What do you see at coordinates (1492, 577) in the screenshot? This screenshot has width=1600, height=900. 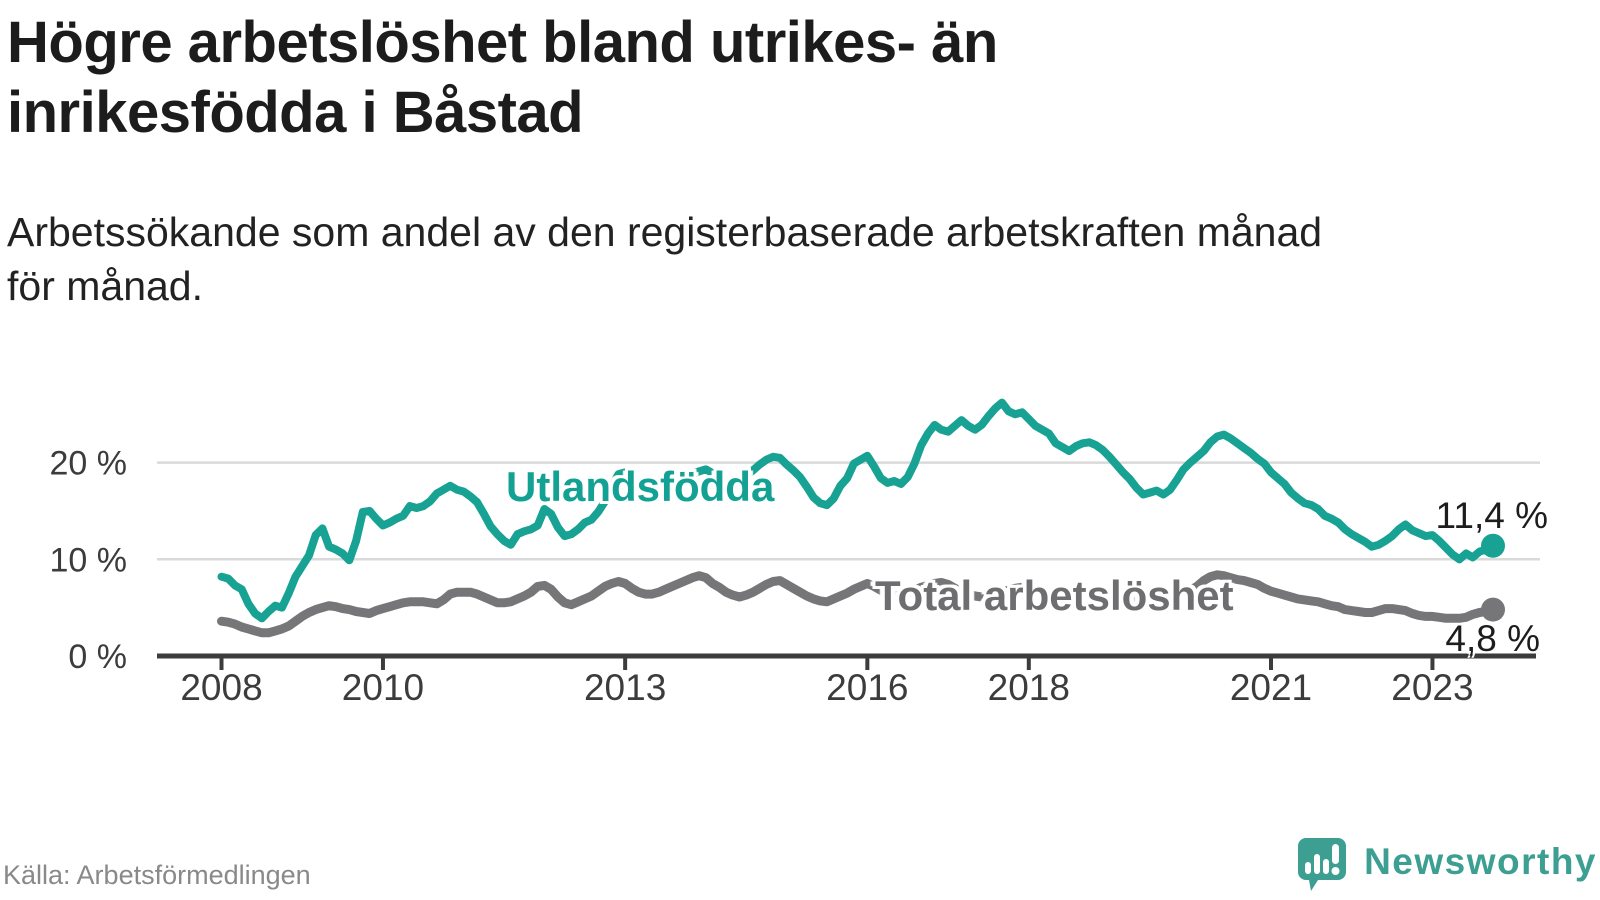 I see `series-end-dots` at bounding box center [1492, 577].